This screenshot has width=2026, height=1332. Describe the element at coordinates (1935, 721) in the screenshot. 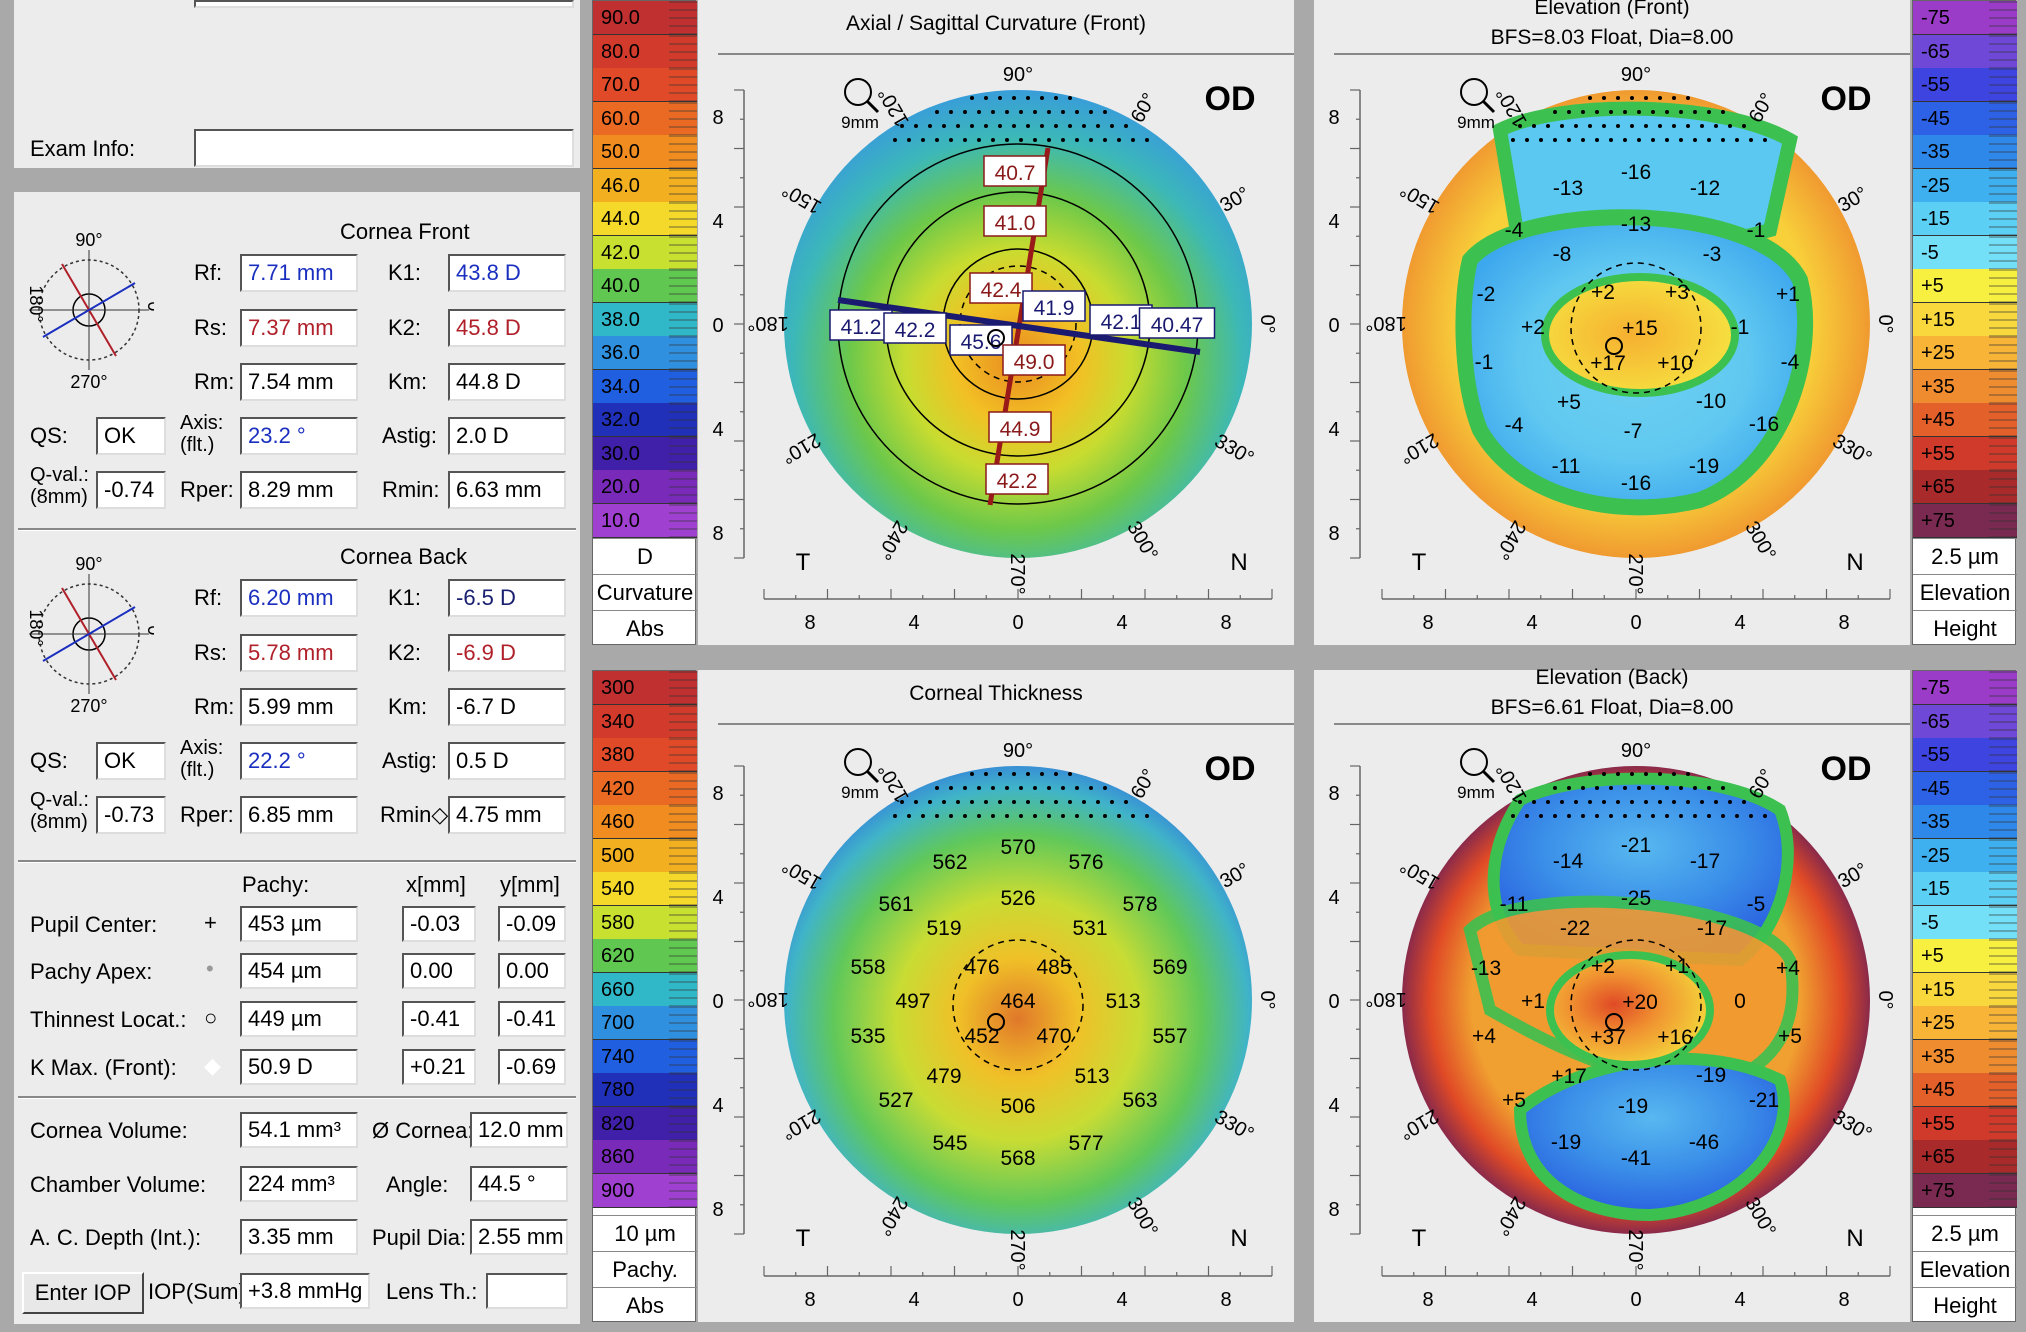

I see `scale-value: -65` at that location.